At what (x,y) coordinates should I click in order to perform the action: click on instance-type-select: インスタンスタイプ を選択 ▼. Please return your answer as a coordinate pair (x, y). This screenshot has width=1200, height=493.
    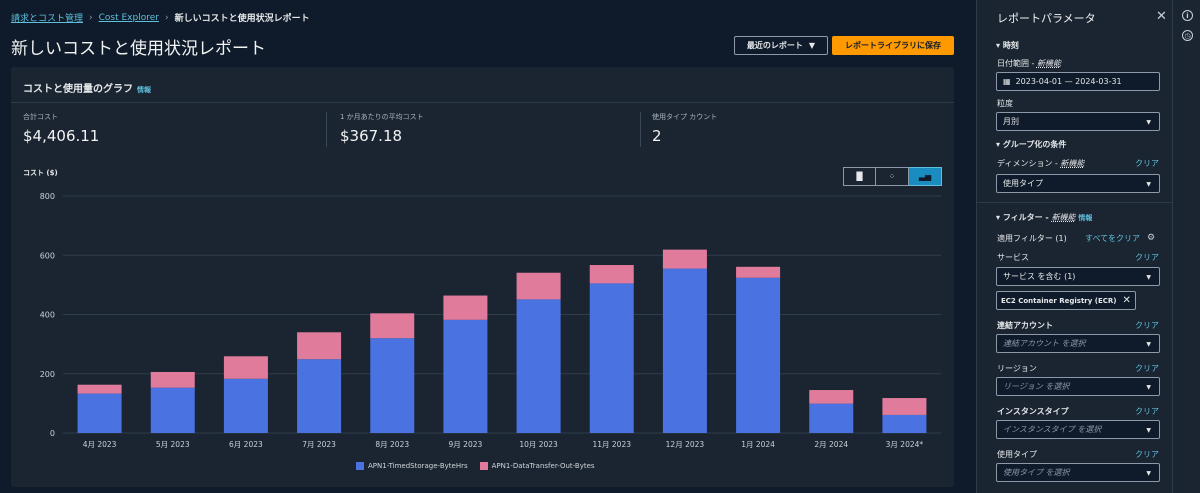
    Looking at the image, I should click on (1078, 429).